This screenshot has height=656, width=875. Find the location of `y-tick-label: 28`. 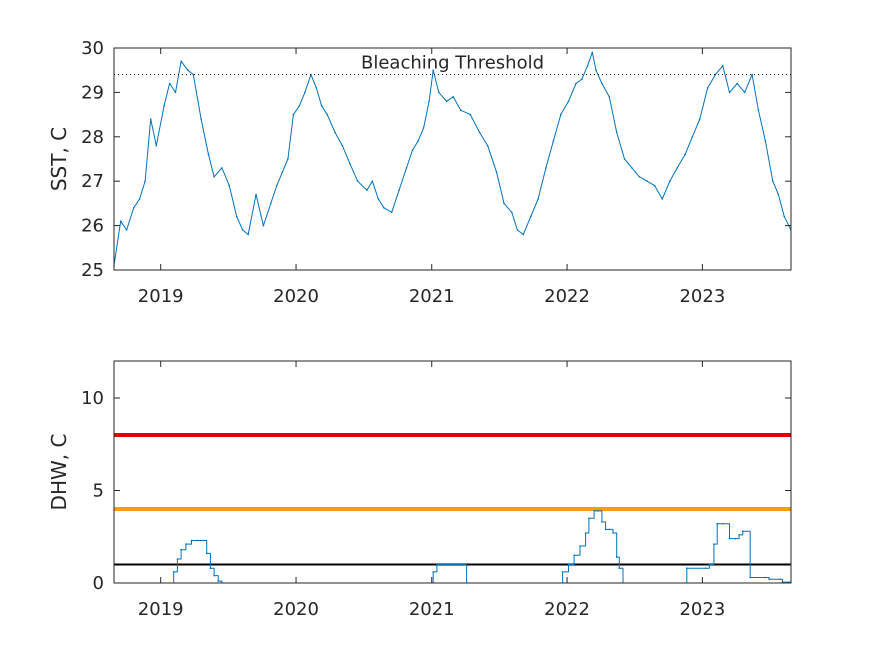

y-tick-label: 28 is located at coordinates (92, 137).